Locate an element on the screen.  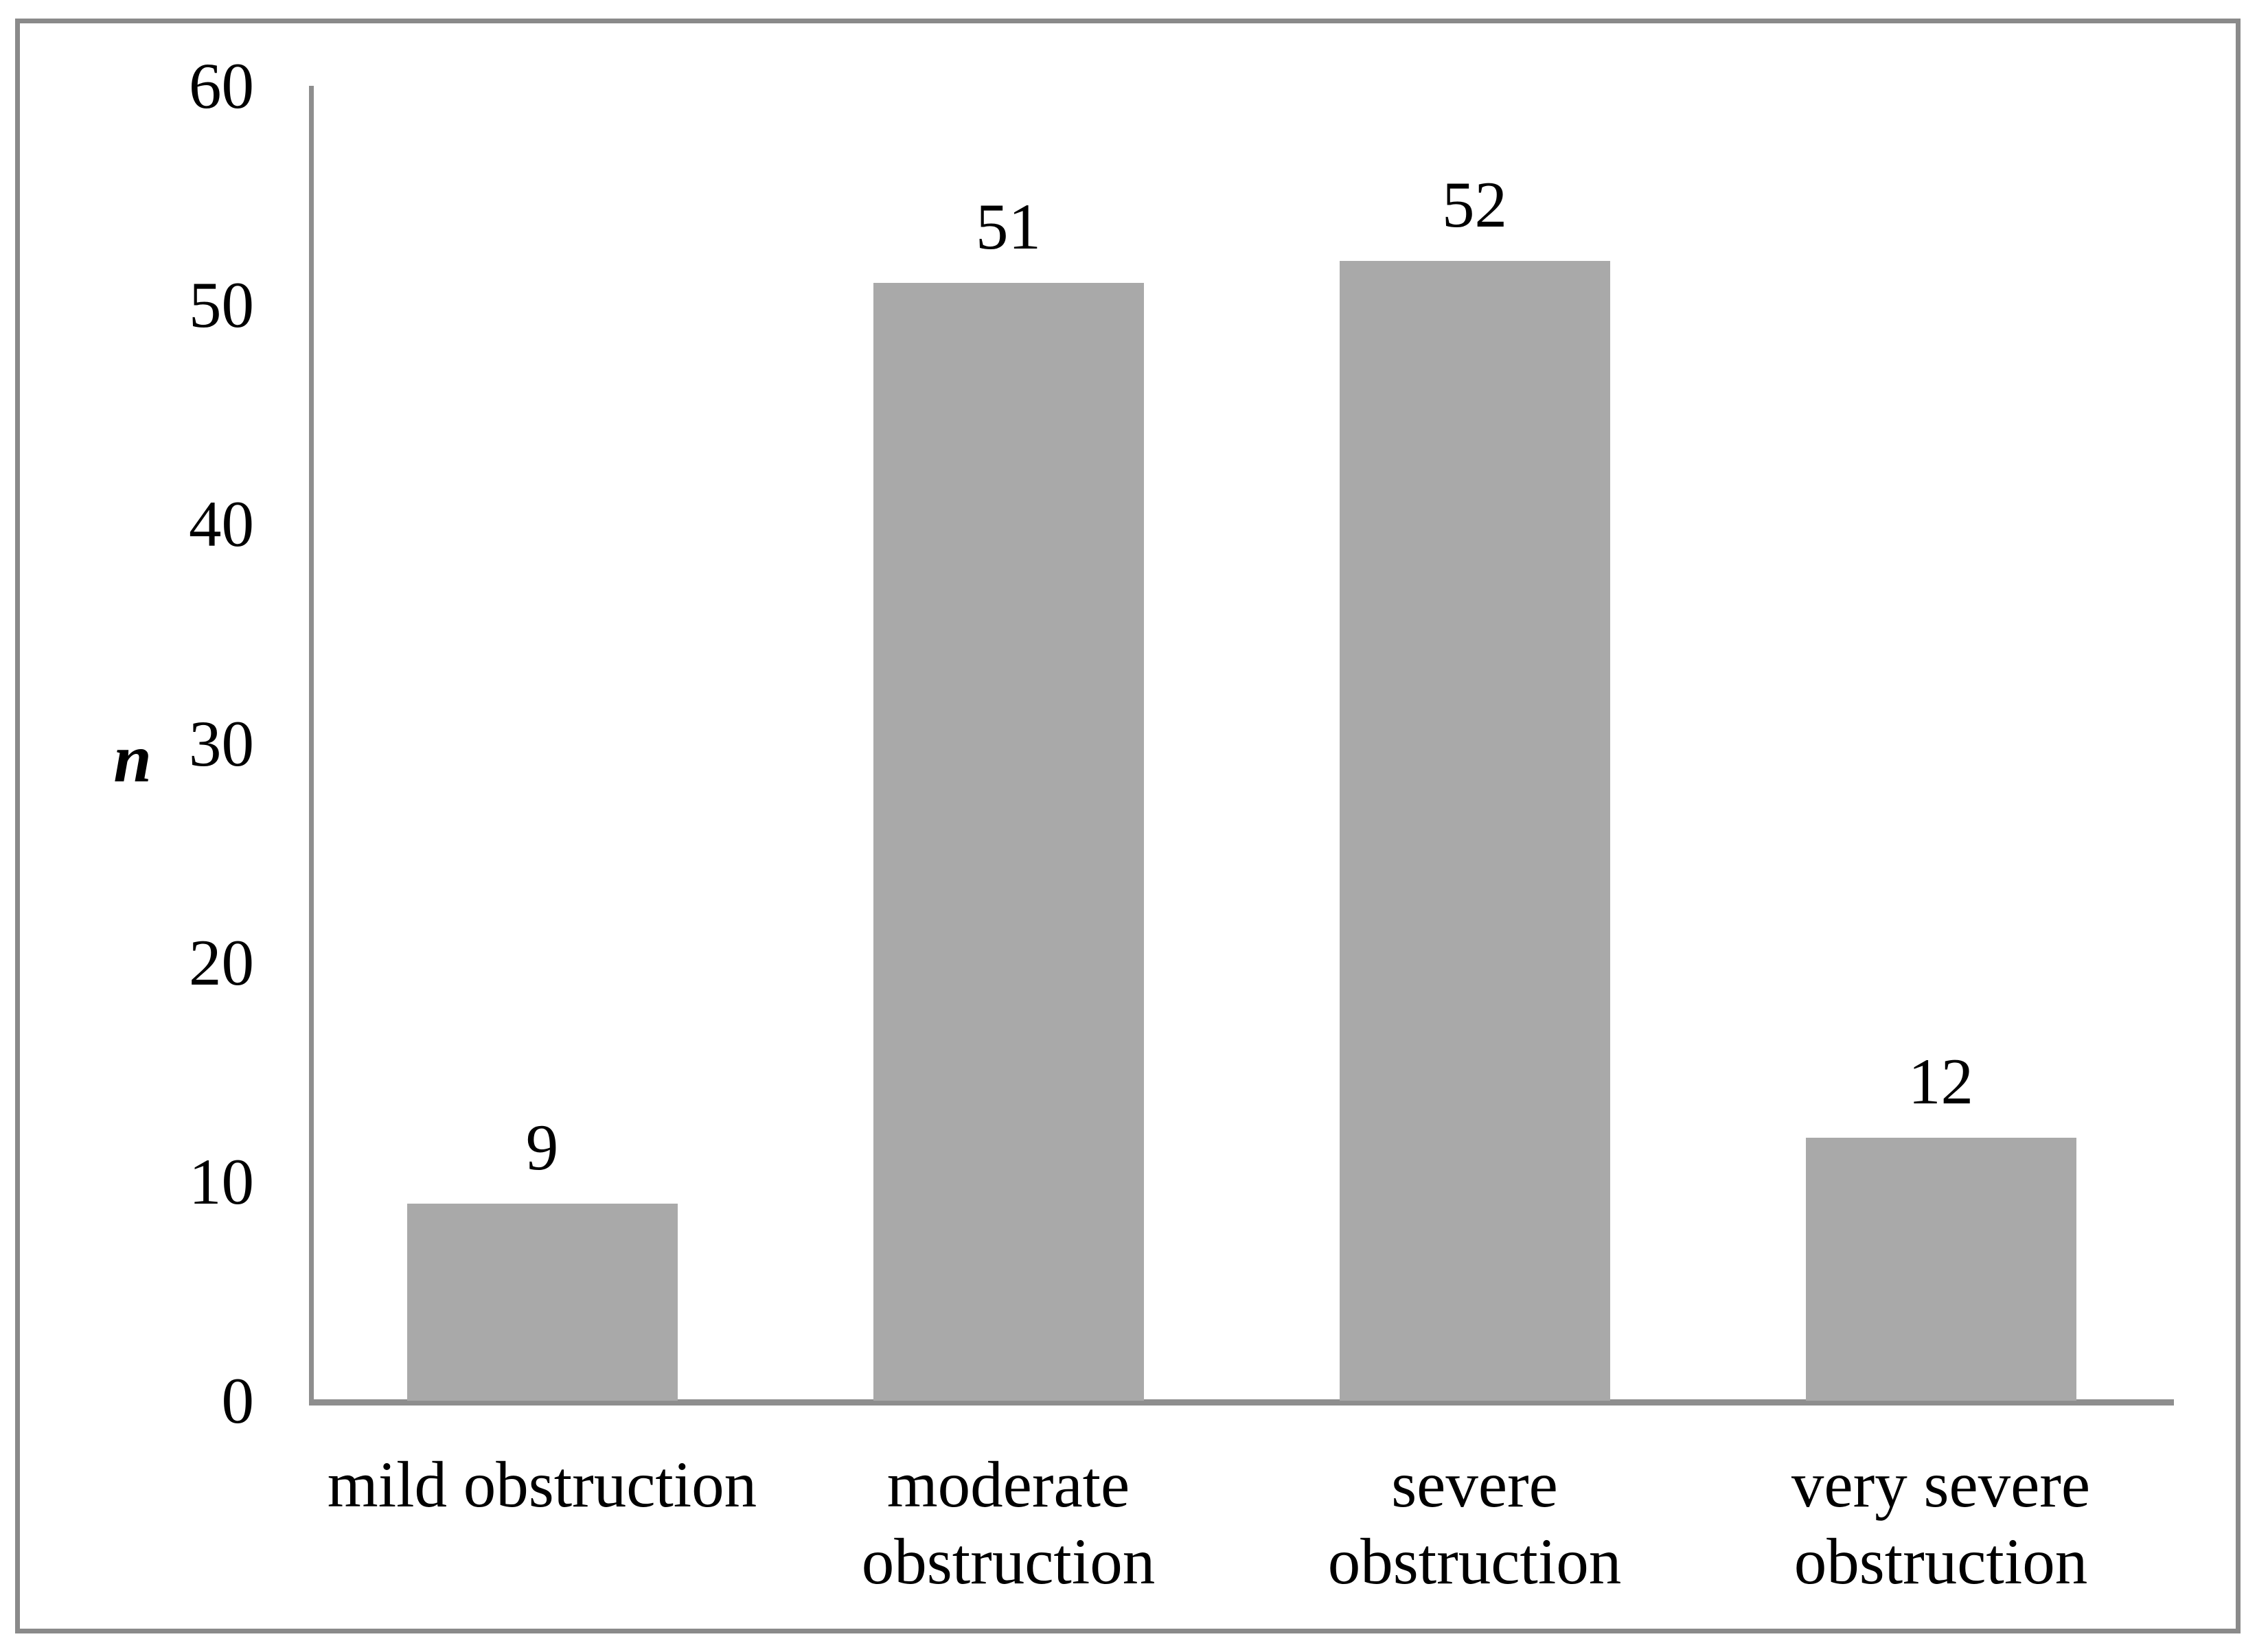
y-axis-title: n is located at coordinates (132, 758).